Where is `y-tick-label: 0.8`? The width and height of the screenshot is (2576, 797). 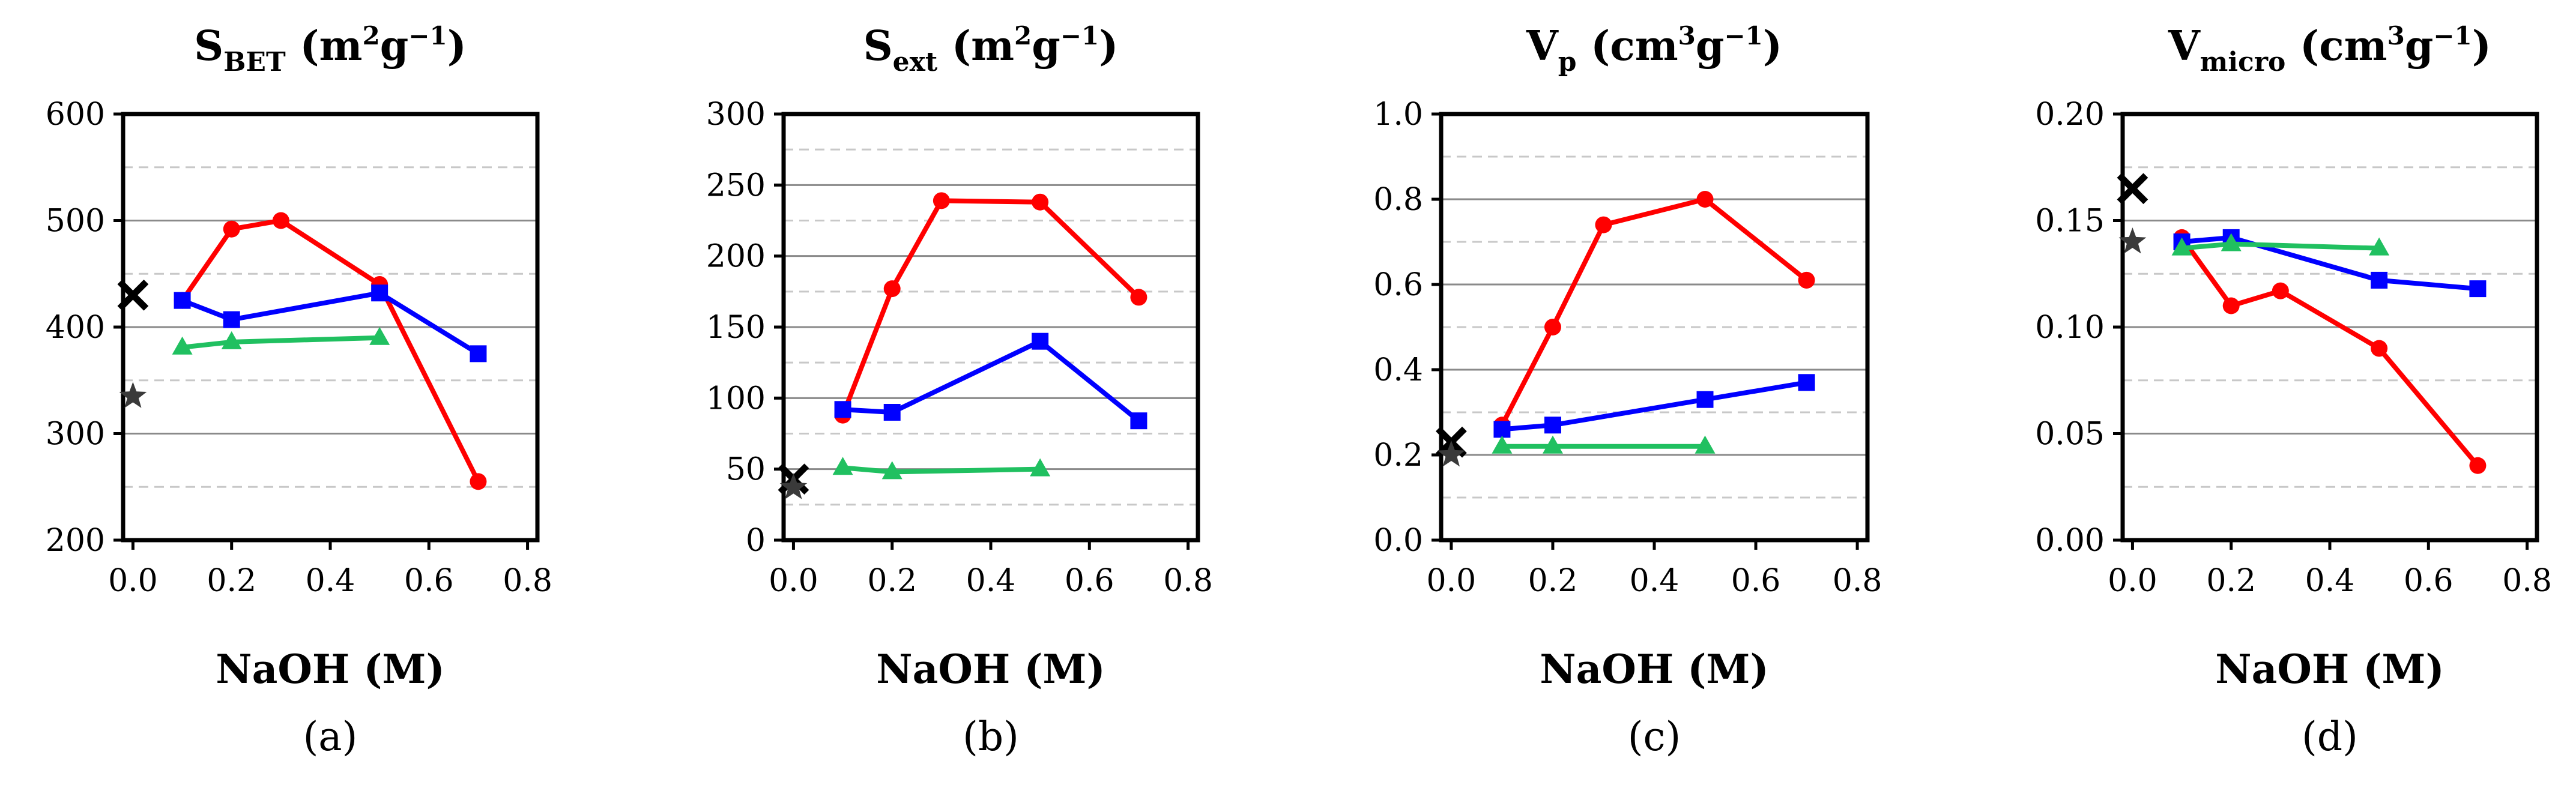 y-tick-label: 0.8 is located at coordinates (1398, 200).